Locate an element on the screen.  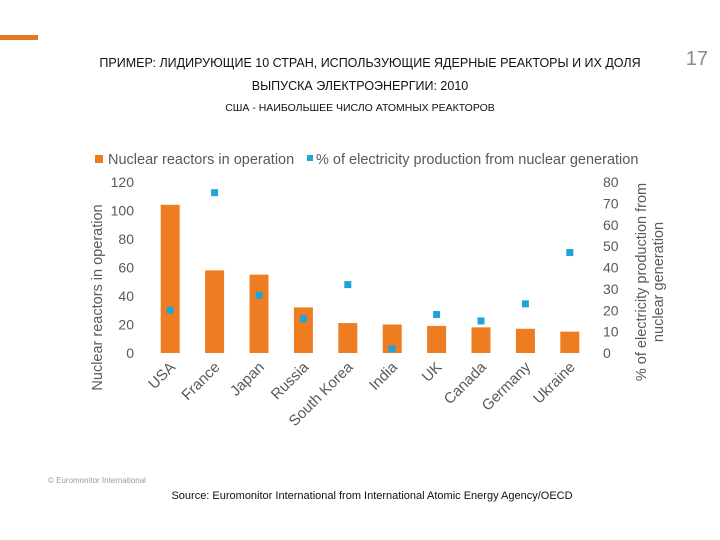
x-category-label: USA is located at coordinates (162, 376).